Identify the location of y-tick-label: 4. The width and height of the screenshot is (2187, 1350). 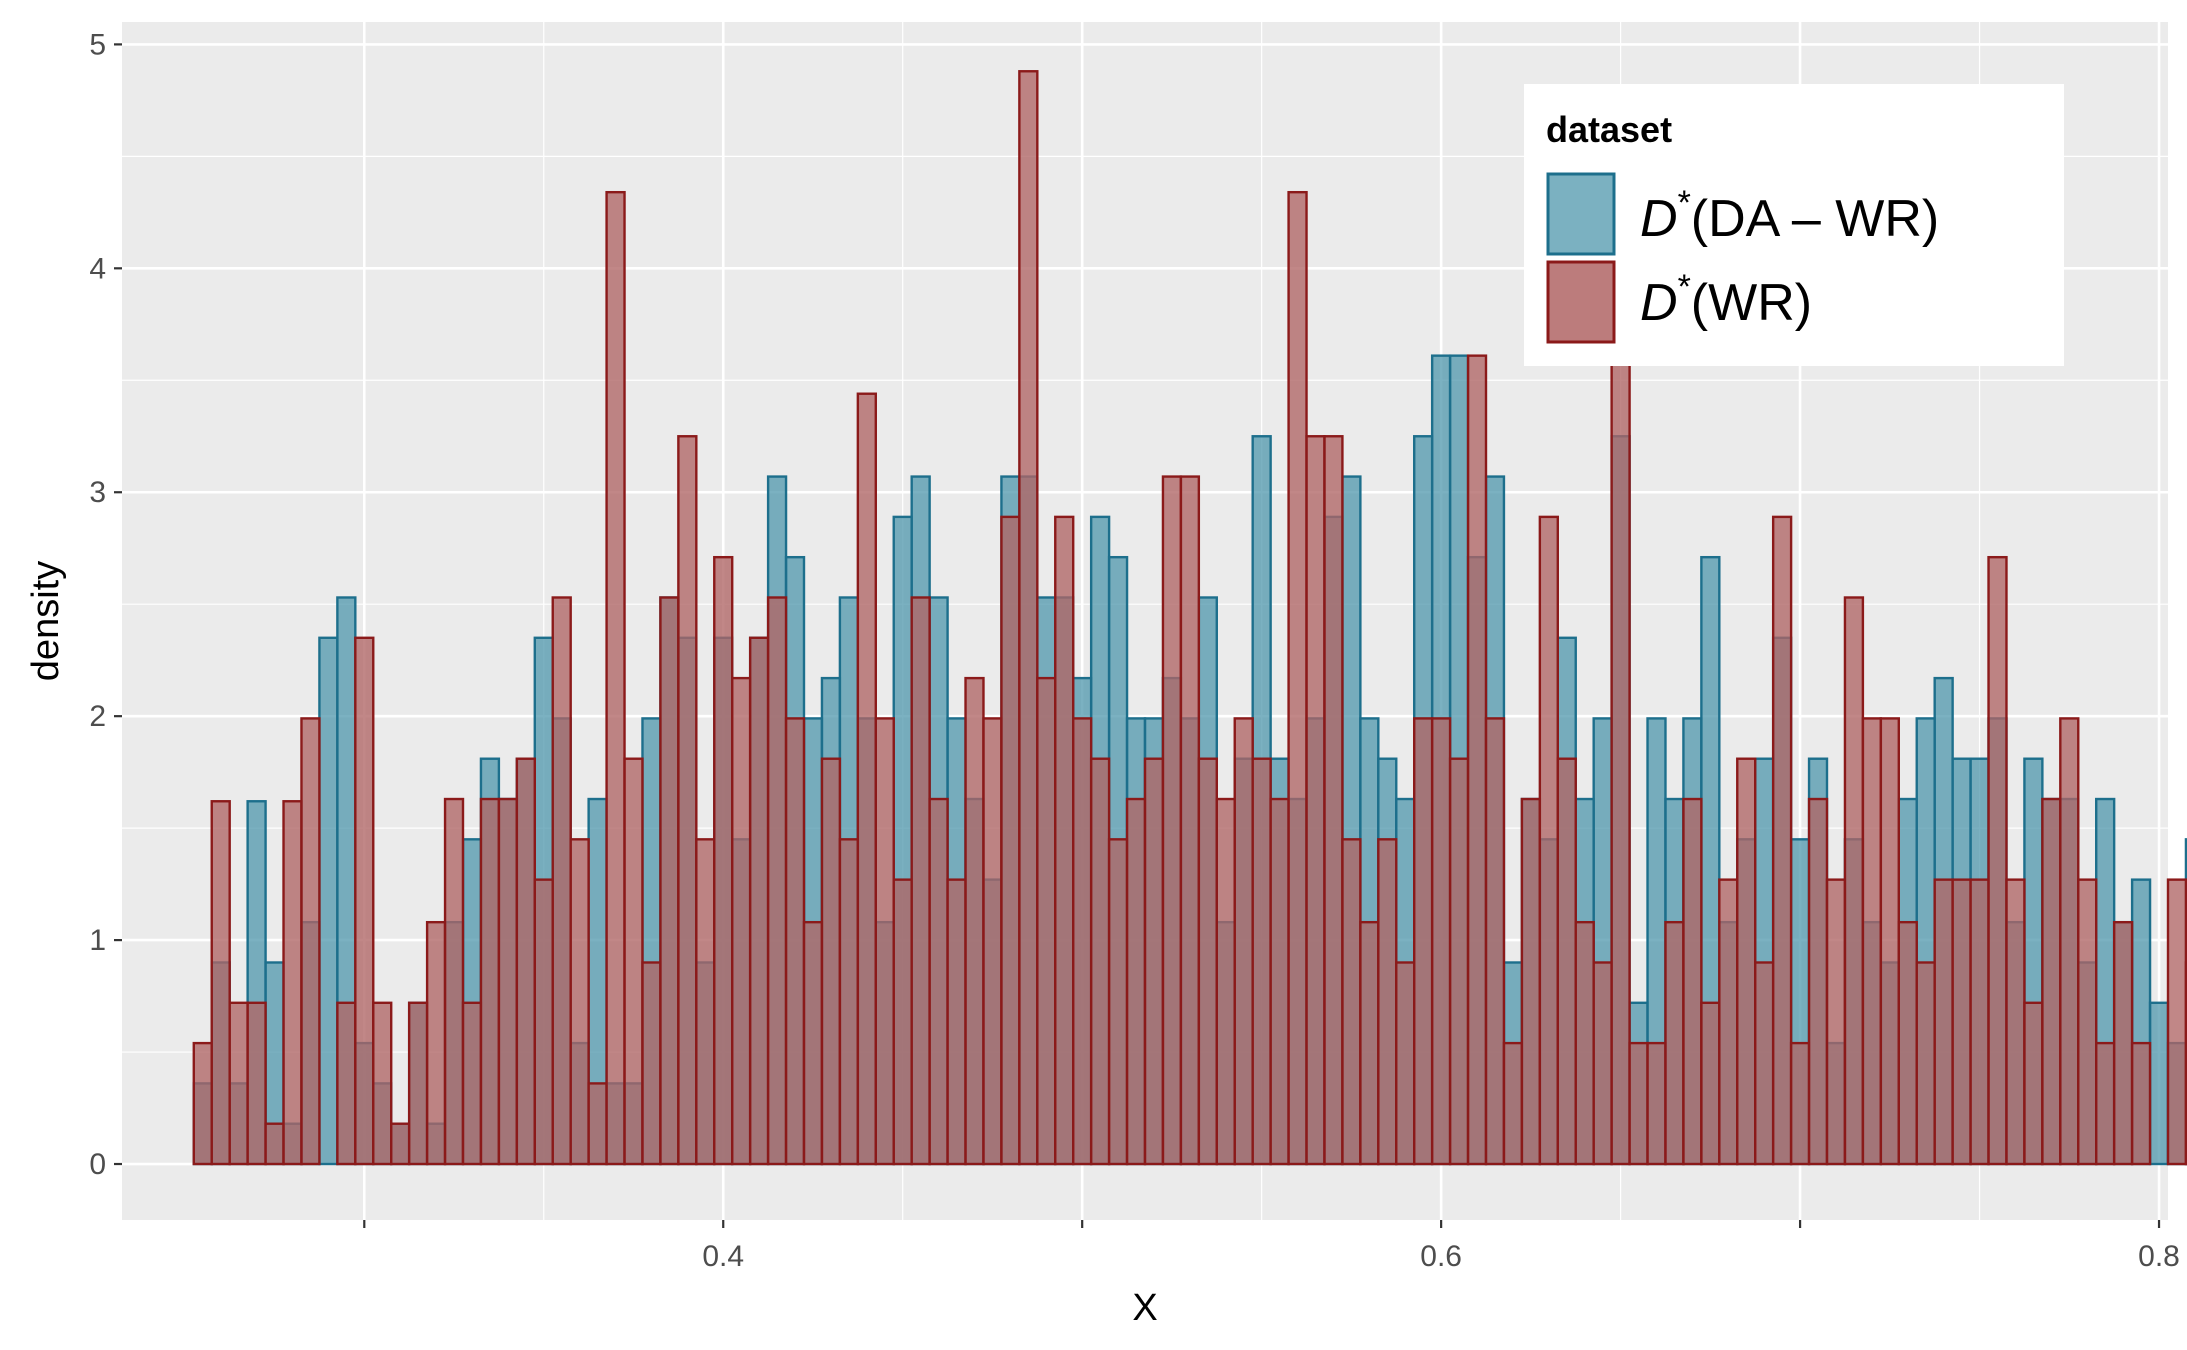
(97, 268).